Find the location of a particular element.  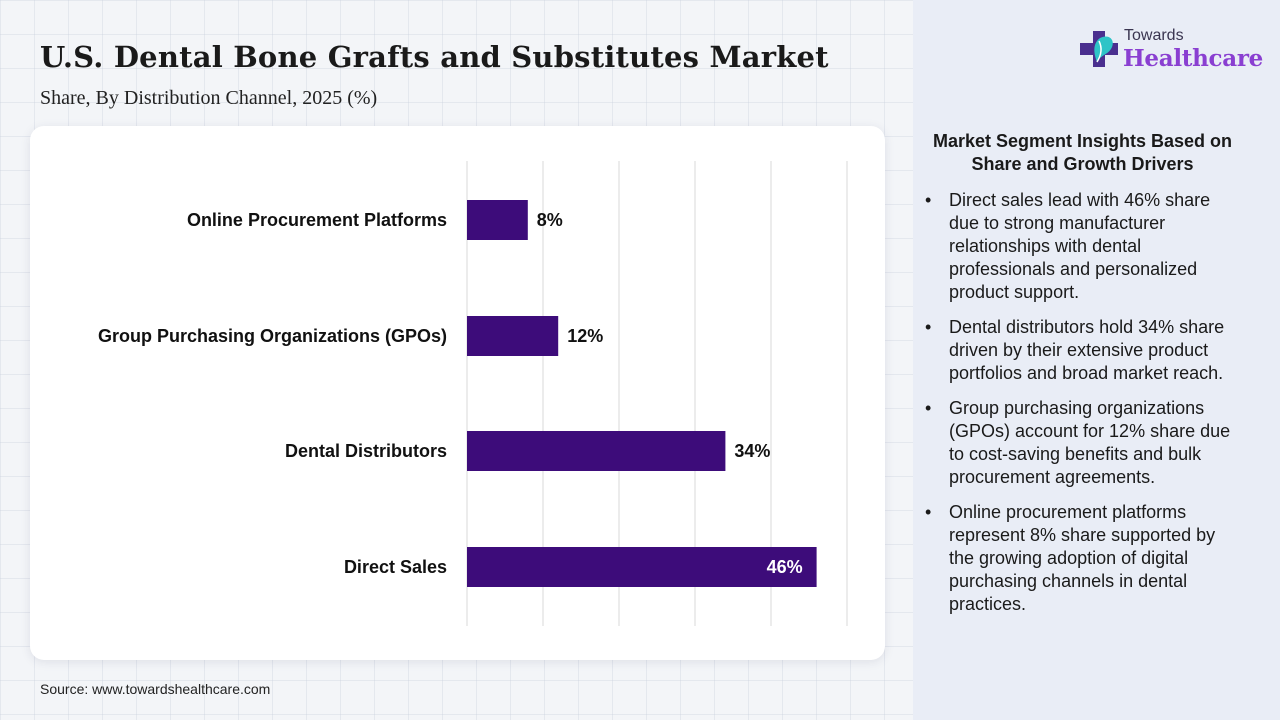

category-label: Dental Distributors is located at coordinates (366, 451).